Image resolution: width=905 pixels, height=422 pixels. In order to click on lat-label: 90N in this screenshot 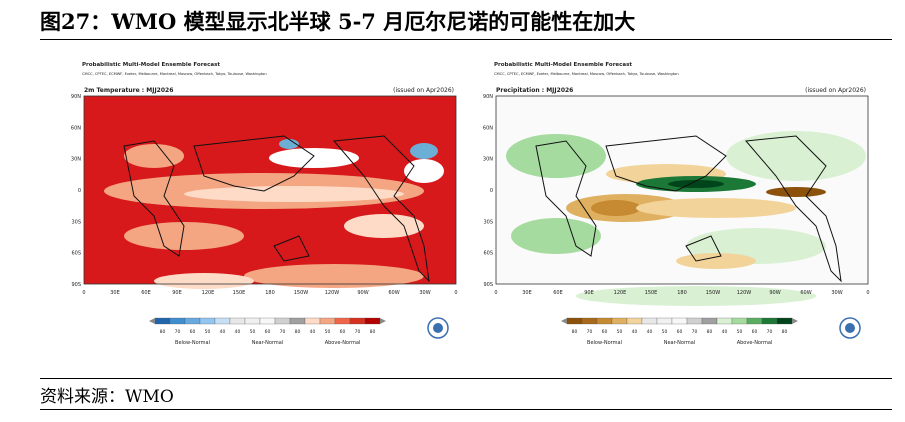, I will do `click(76, 97)`.